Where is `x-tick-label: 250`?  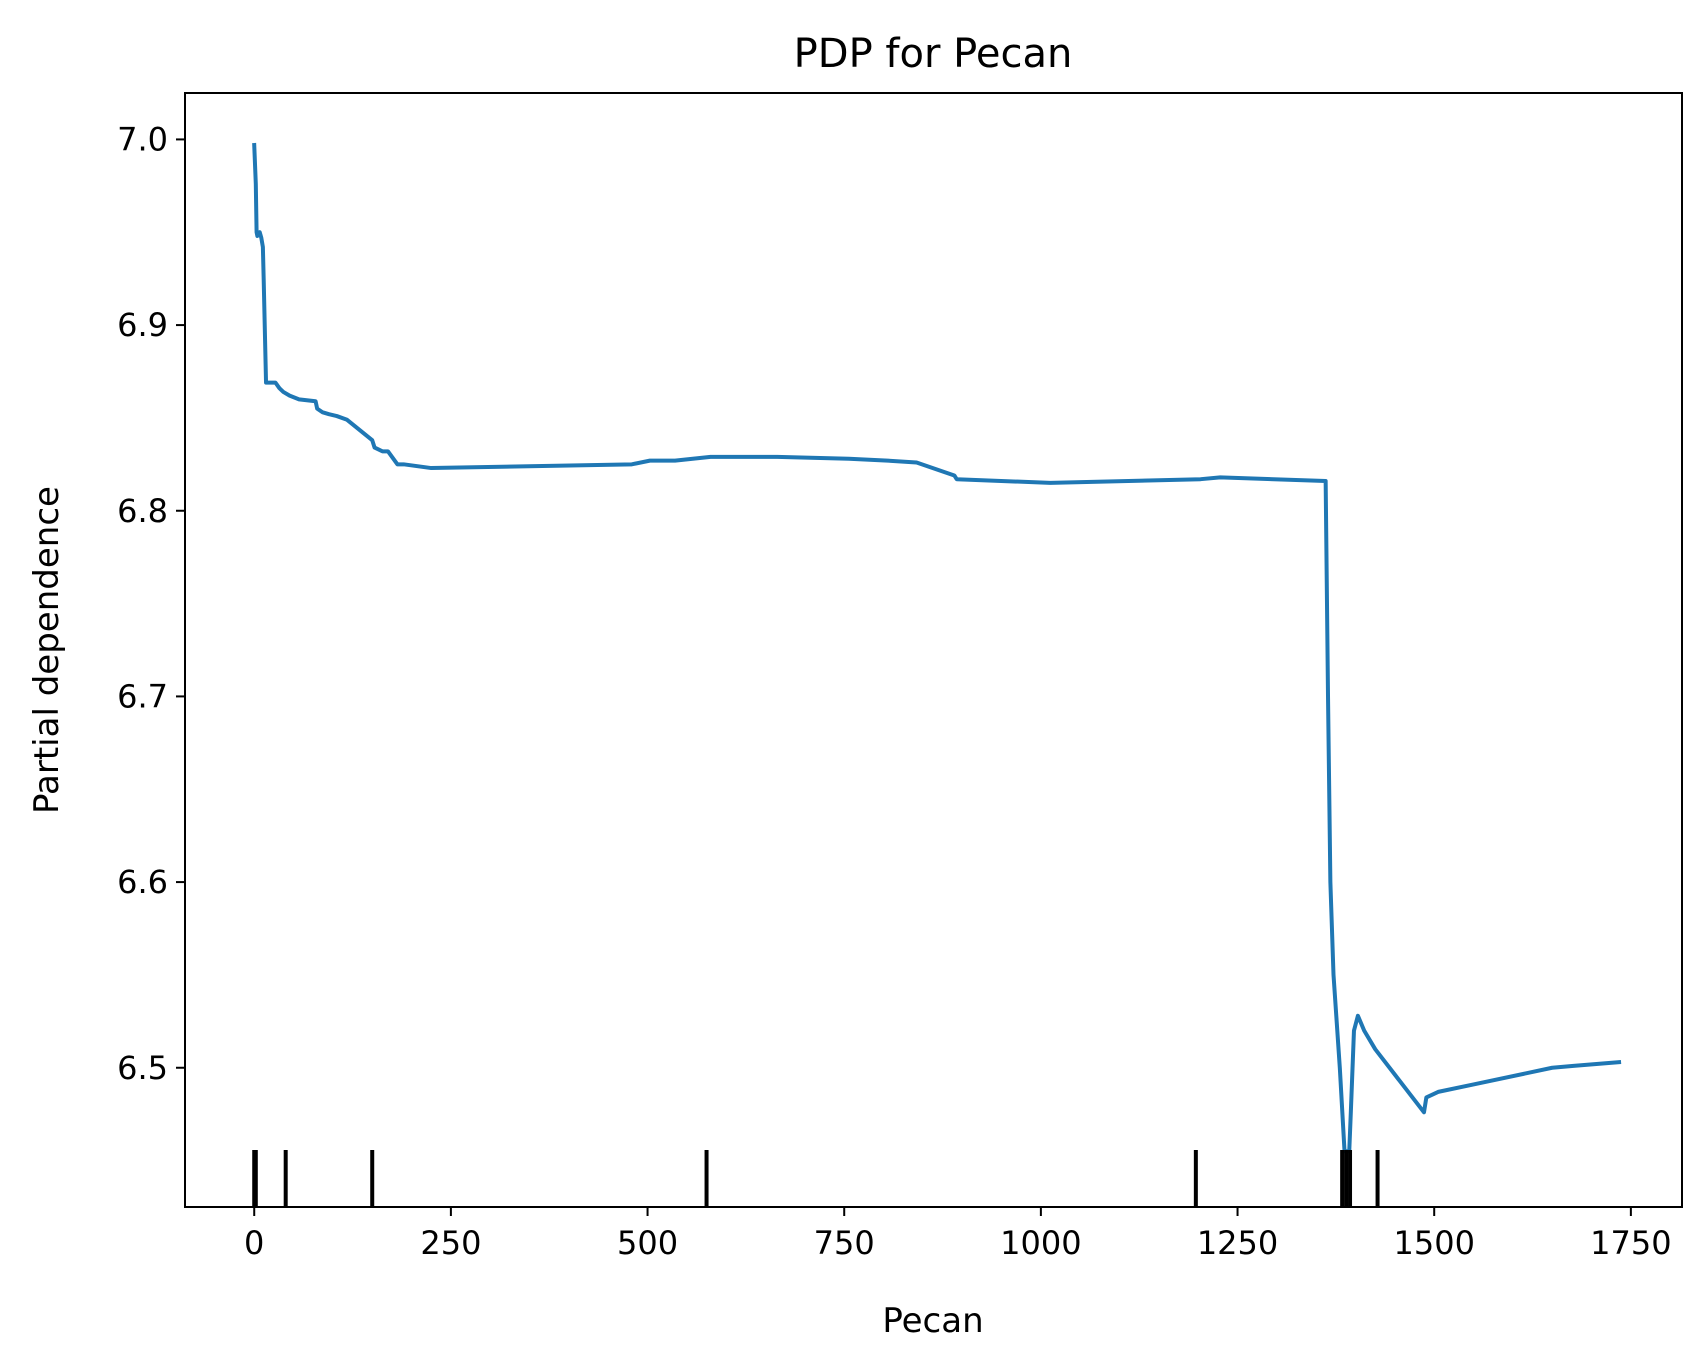
x-tick-label: 250 is located at coordinates (450, 1243).